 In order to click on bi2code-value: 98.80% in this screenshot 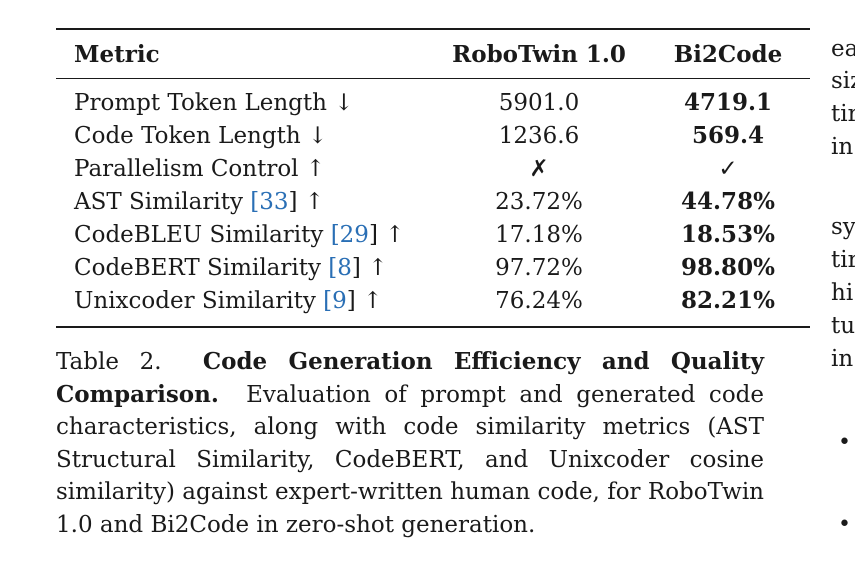, I will do `click(728, 267)`.